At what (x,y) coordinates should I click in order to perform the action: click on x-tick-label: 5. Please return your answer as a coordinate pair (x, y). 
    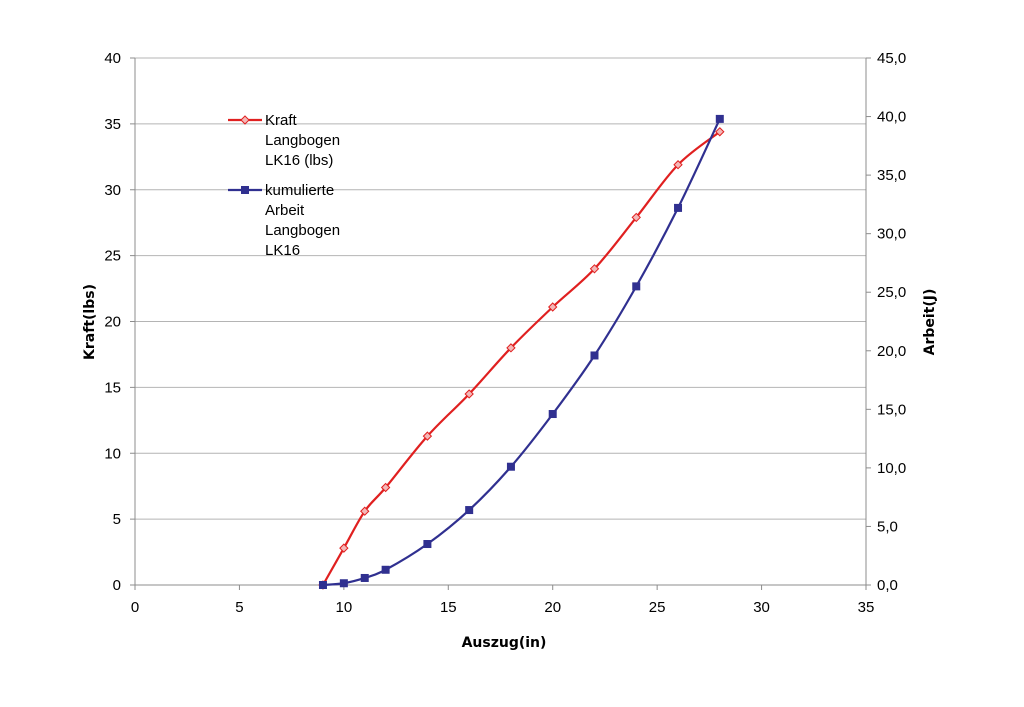
    Looking at the image, I should click on (239, 607).